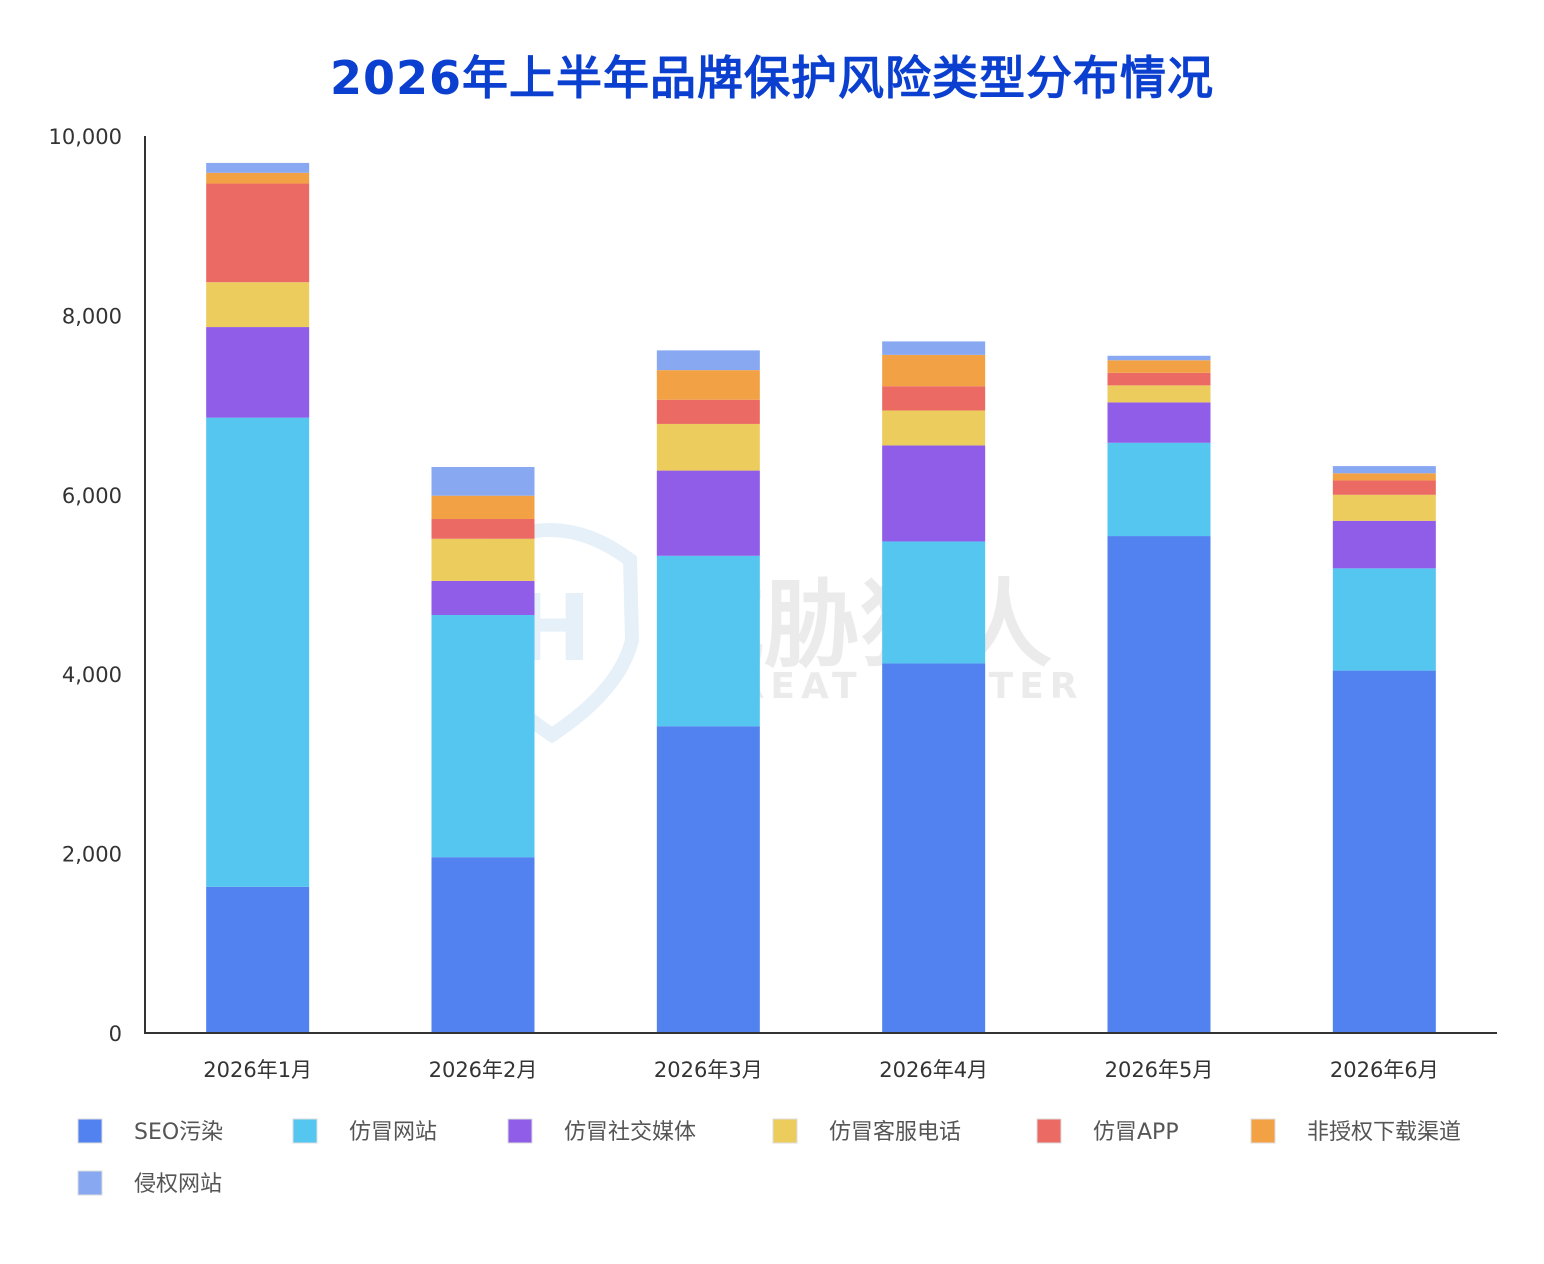 This screenshot has width=1544, height=1264. Describe the element at coordinates (1136, 1132) in the screenshot. I see `legend-label-5: 仿冒APP` at that location.